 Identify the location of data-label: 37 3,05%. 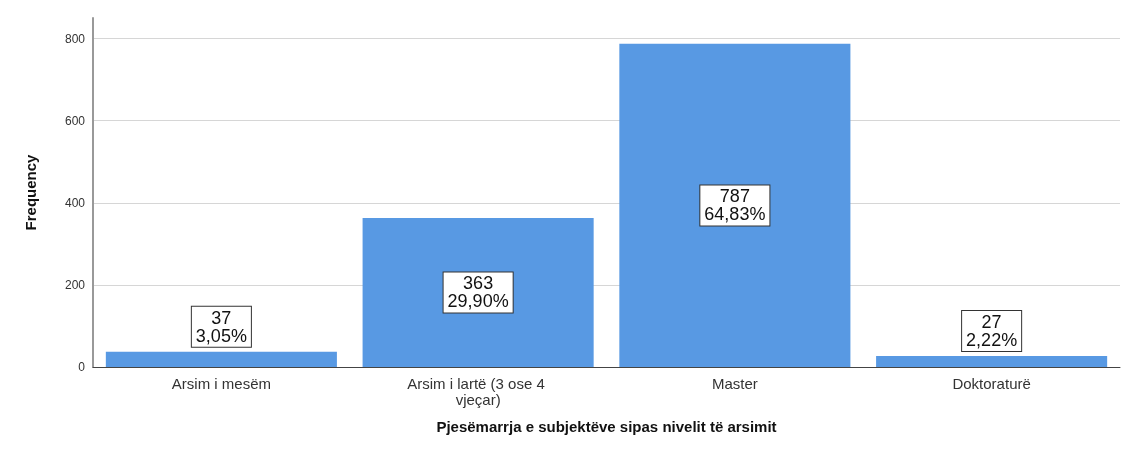
(221, 326).